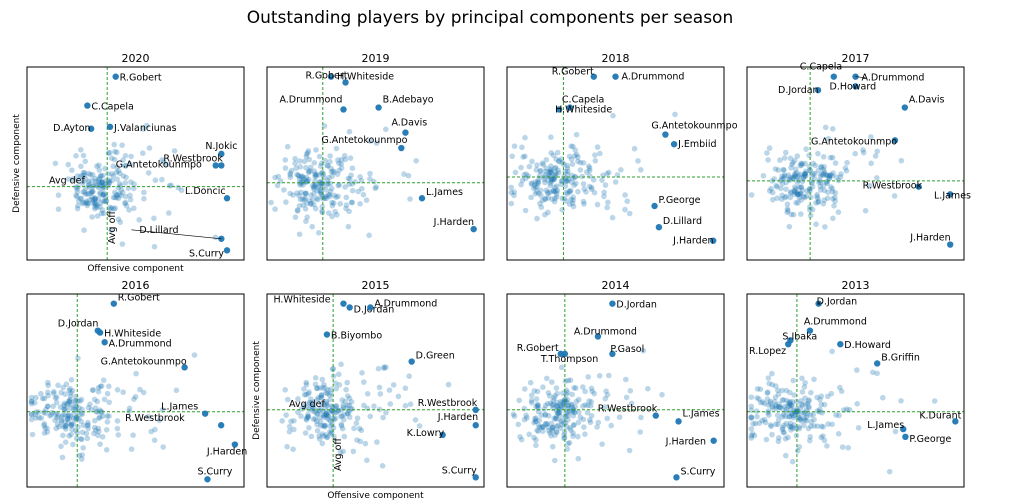 This screenshot has height=503, width=1023. Describe the element at coordinates (636, 305) in the screenshot. I see `player-label: D.Jordan` at that location.